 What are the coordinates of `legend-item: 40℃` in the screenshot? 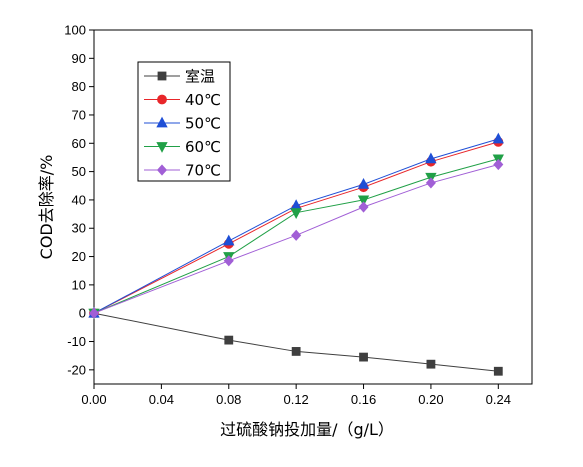 It's located at (182, 100).